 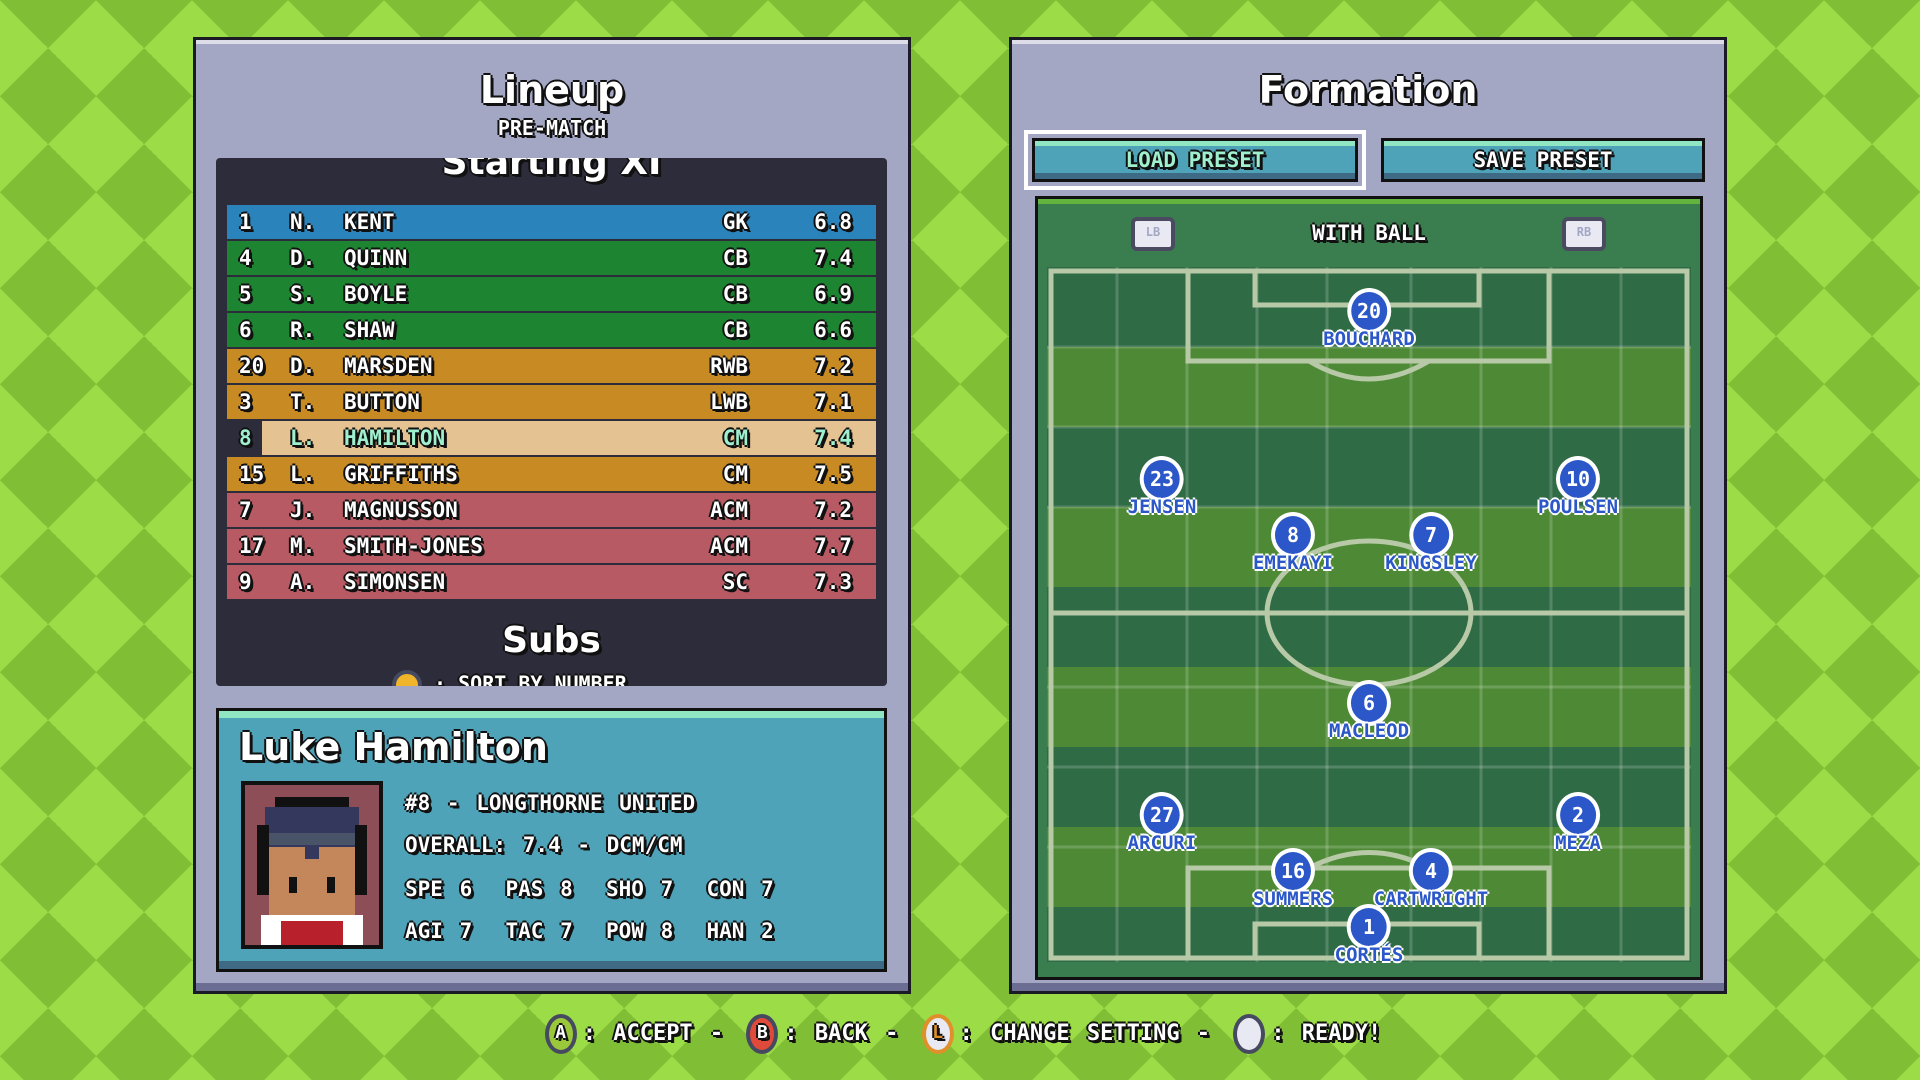 I want to click on player-name: SMITH-JONES, so click(x=414, y=546).